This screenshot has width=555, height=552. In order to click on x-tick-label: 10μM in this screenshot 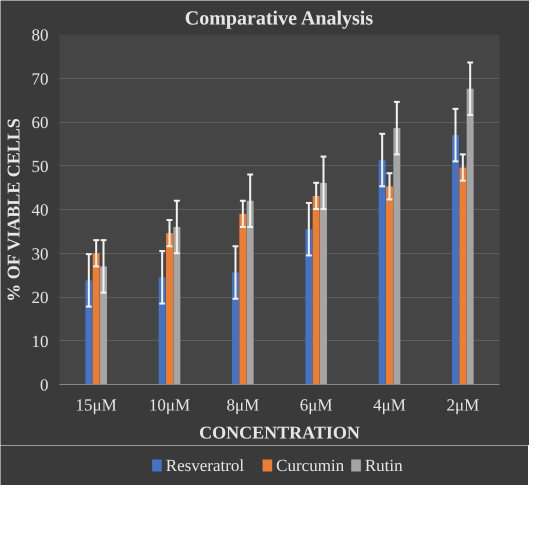, I will do `click(169, 405)`.